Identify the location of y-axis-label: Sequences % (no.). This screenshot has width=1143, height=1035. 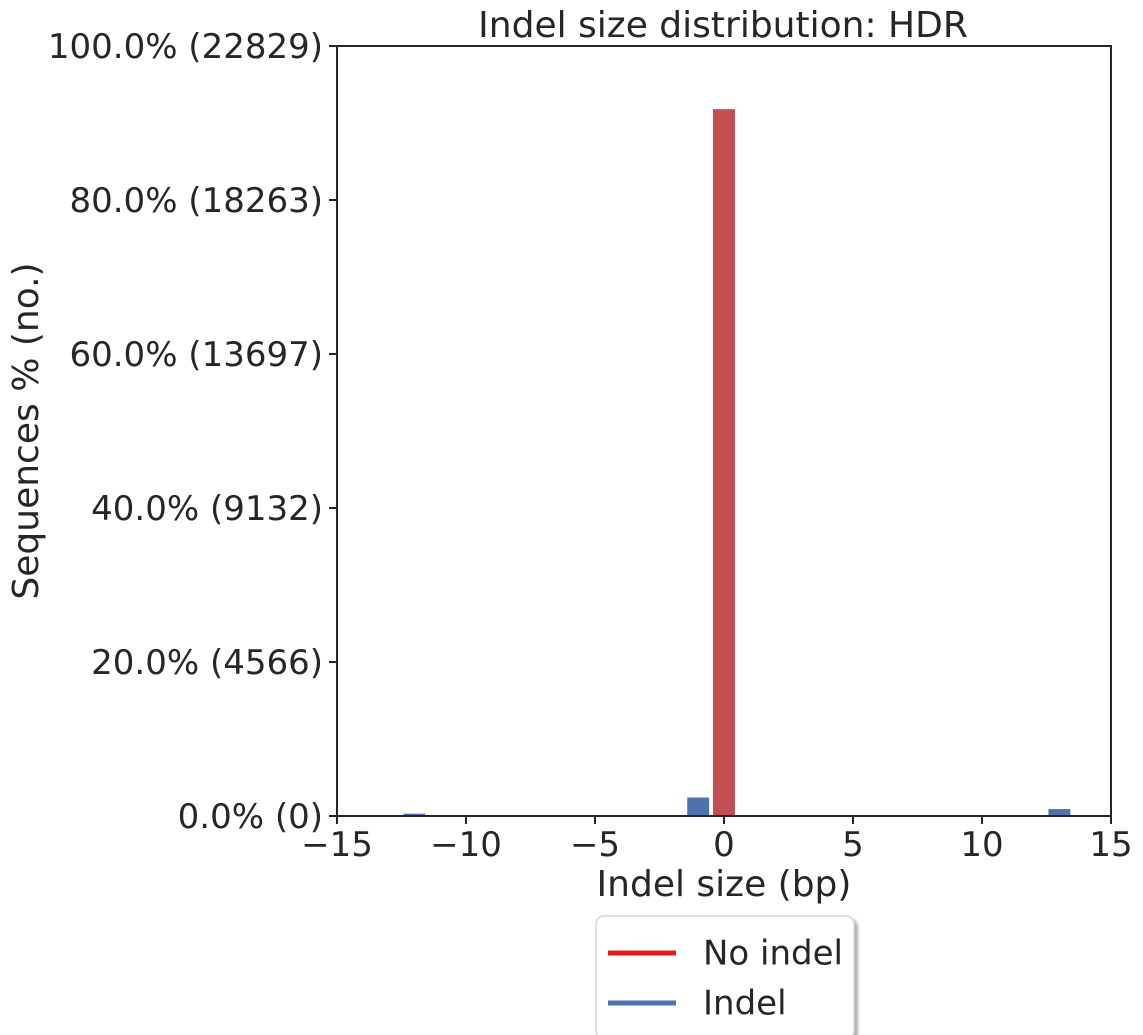
(26, 430).